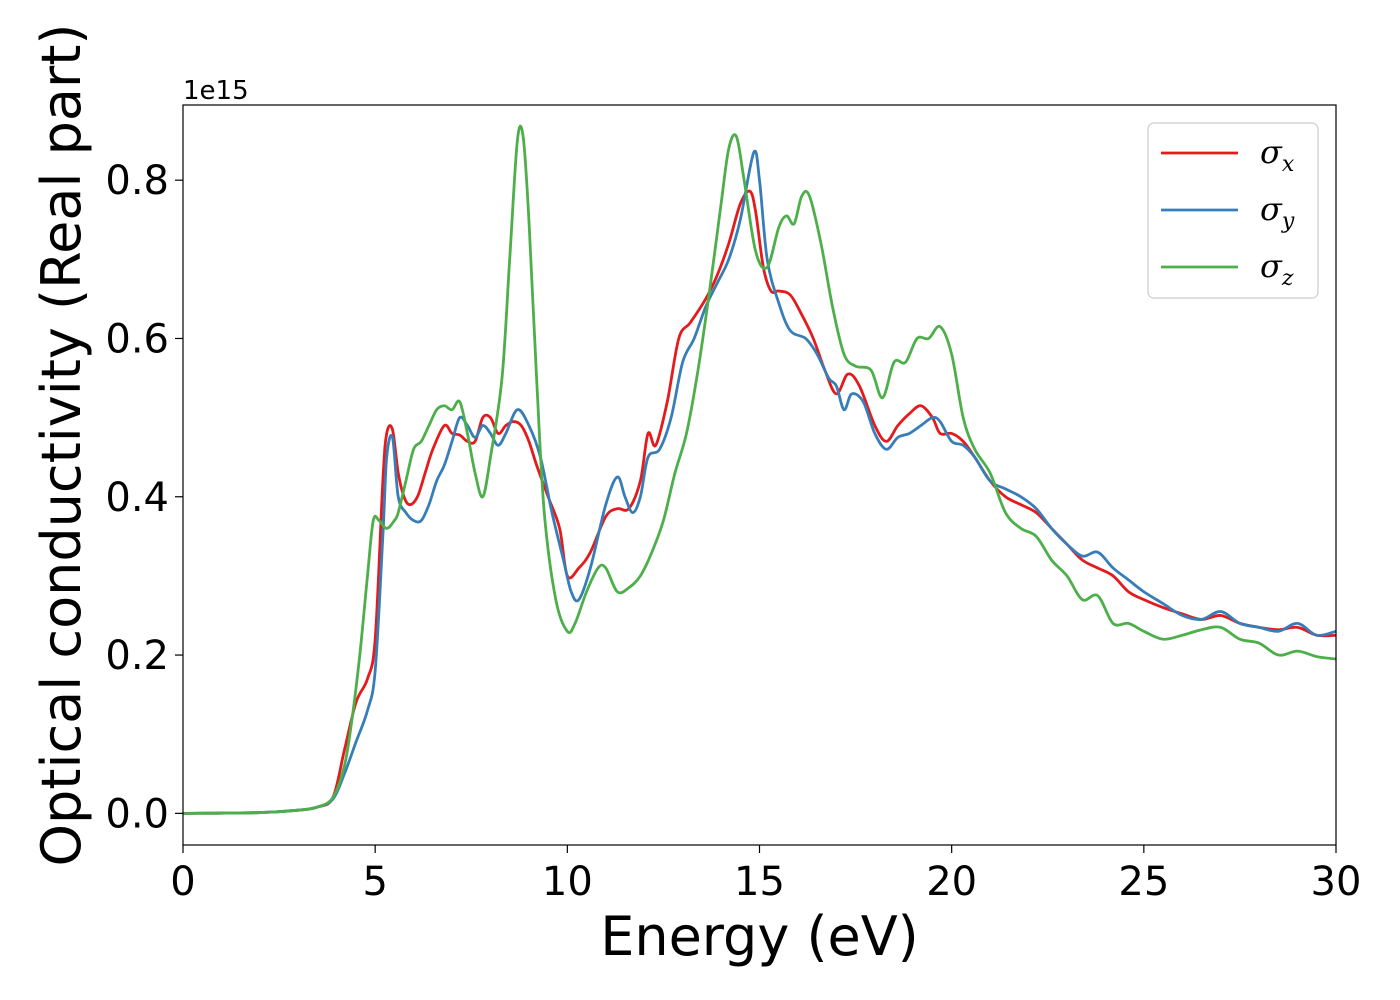  Describe the element at coordinates (759, 882) in the screenshot. I see `x-tick-label: 15` at that location.